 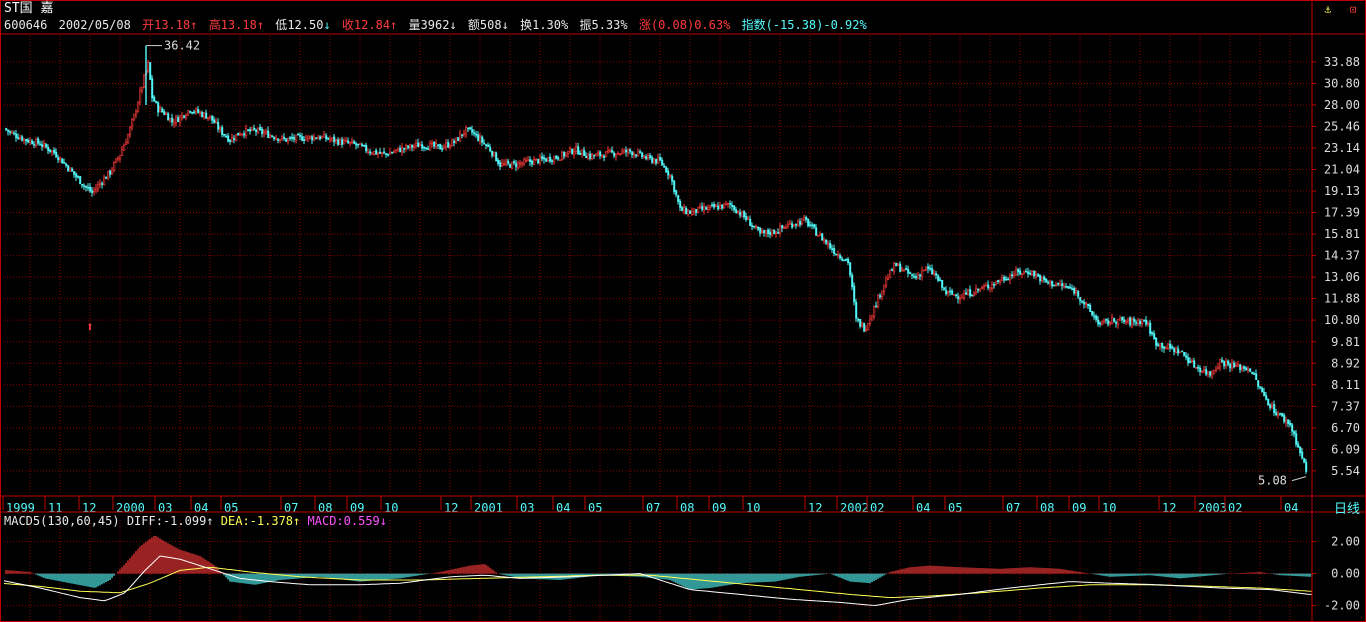 What do you see at coordinates (681, 574) in the screenshot?
I see `macd-panel: 2.00 0.00 -2.00` at bounding box center [681, 574].